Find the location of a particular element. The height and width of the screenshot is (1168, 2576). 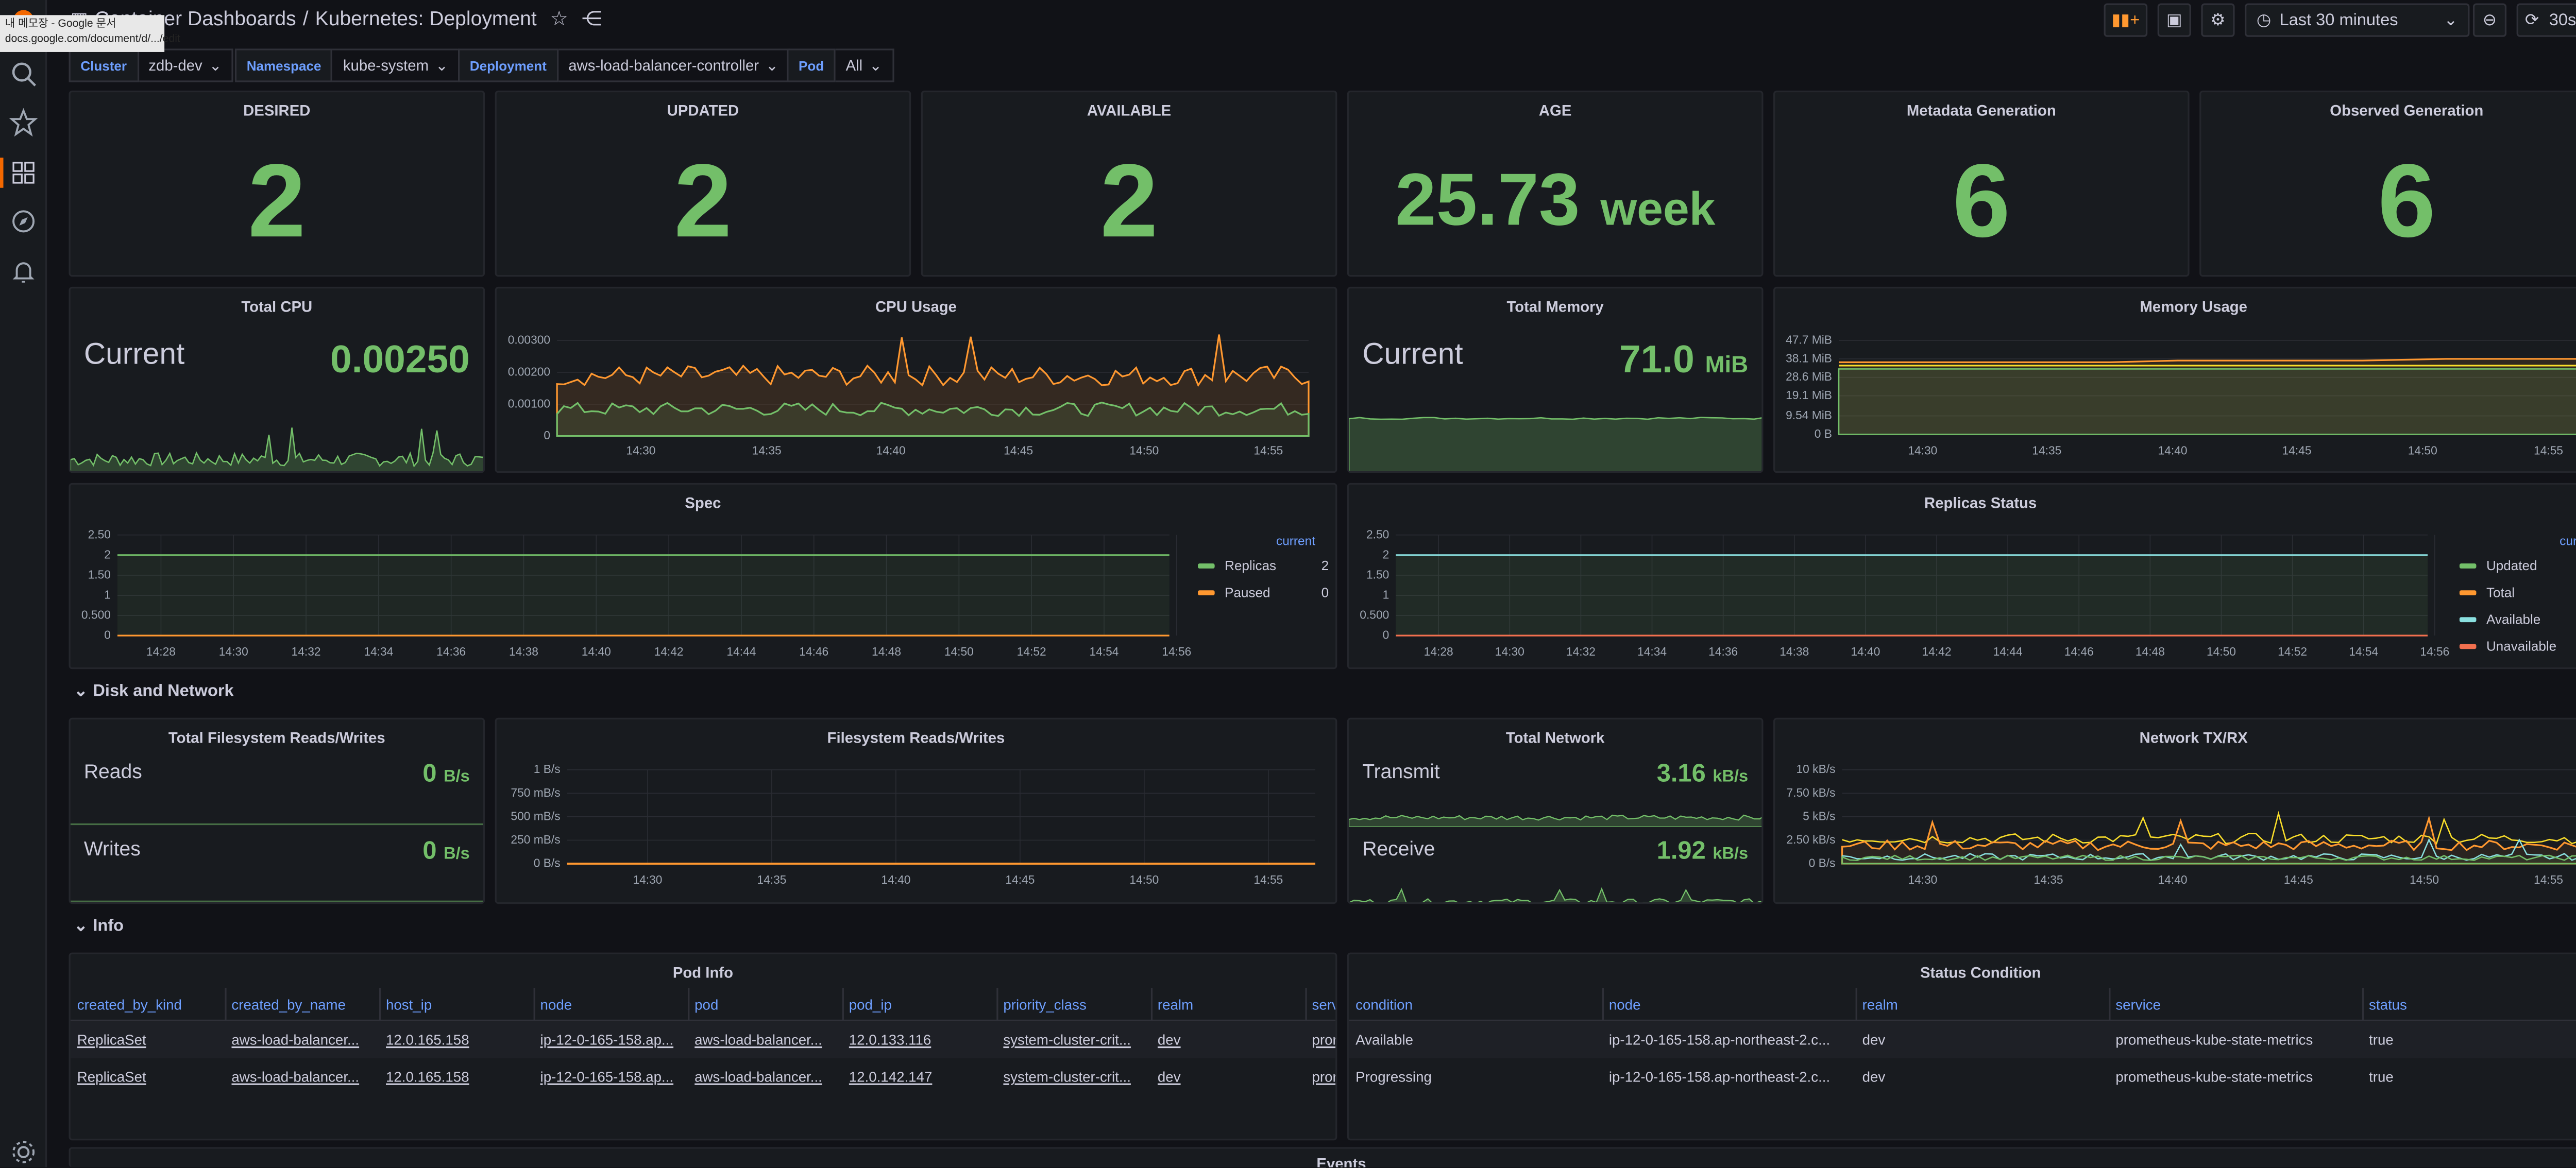

stat-panel-metadata-generation: Metadata Generation 6 is located at coordinates (1982, 183).